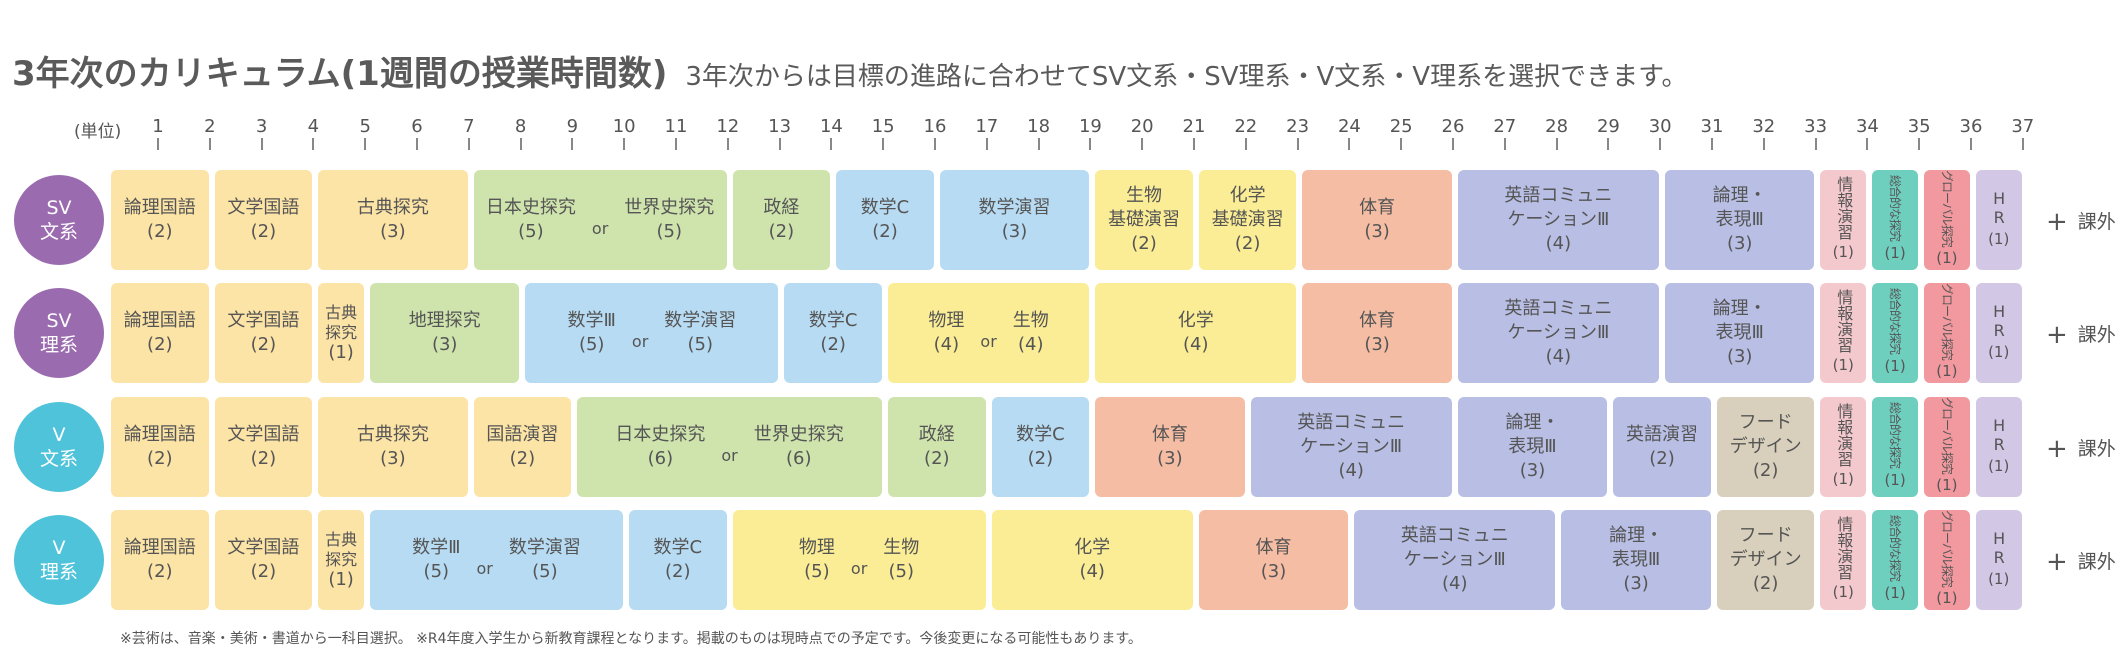 The width and height of the screenshot is (2120, 660). I want to click on subject-text: 英語コミュニ ケーションⅢ (4), so click(1558, 220).